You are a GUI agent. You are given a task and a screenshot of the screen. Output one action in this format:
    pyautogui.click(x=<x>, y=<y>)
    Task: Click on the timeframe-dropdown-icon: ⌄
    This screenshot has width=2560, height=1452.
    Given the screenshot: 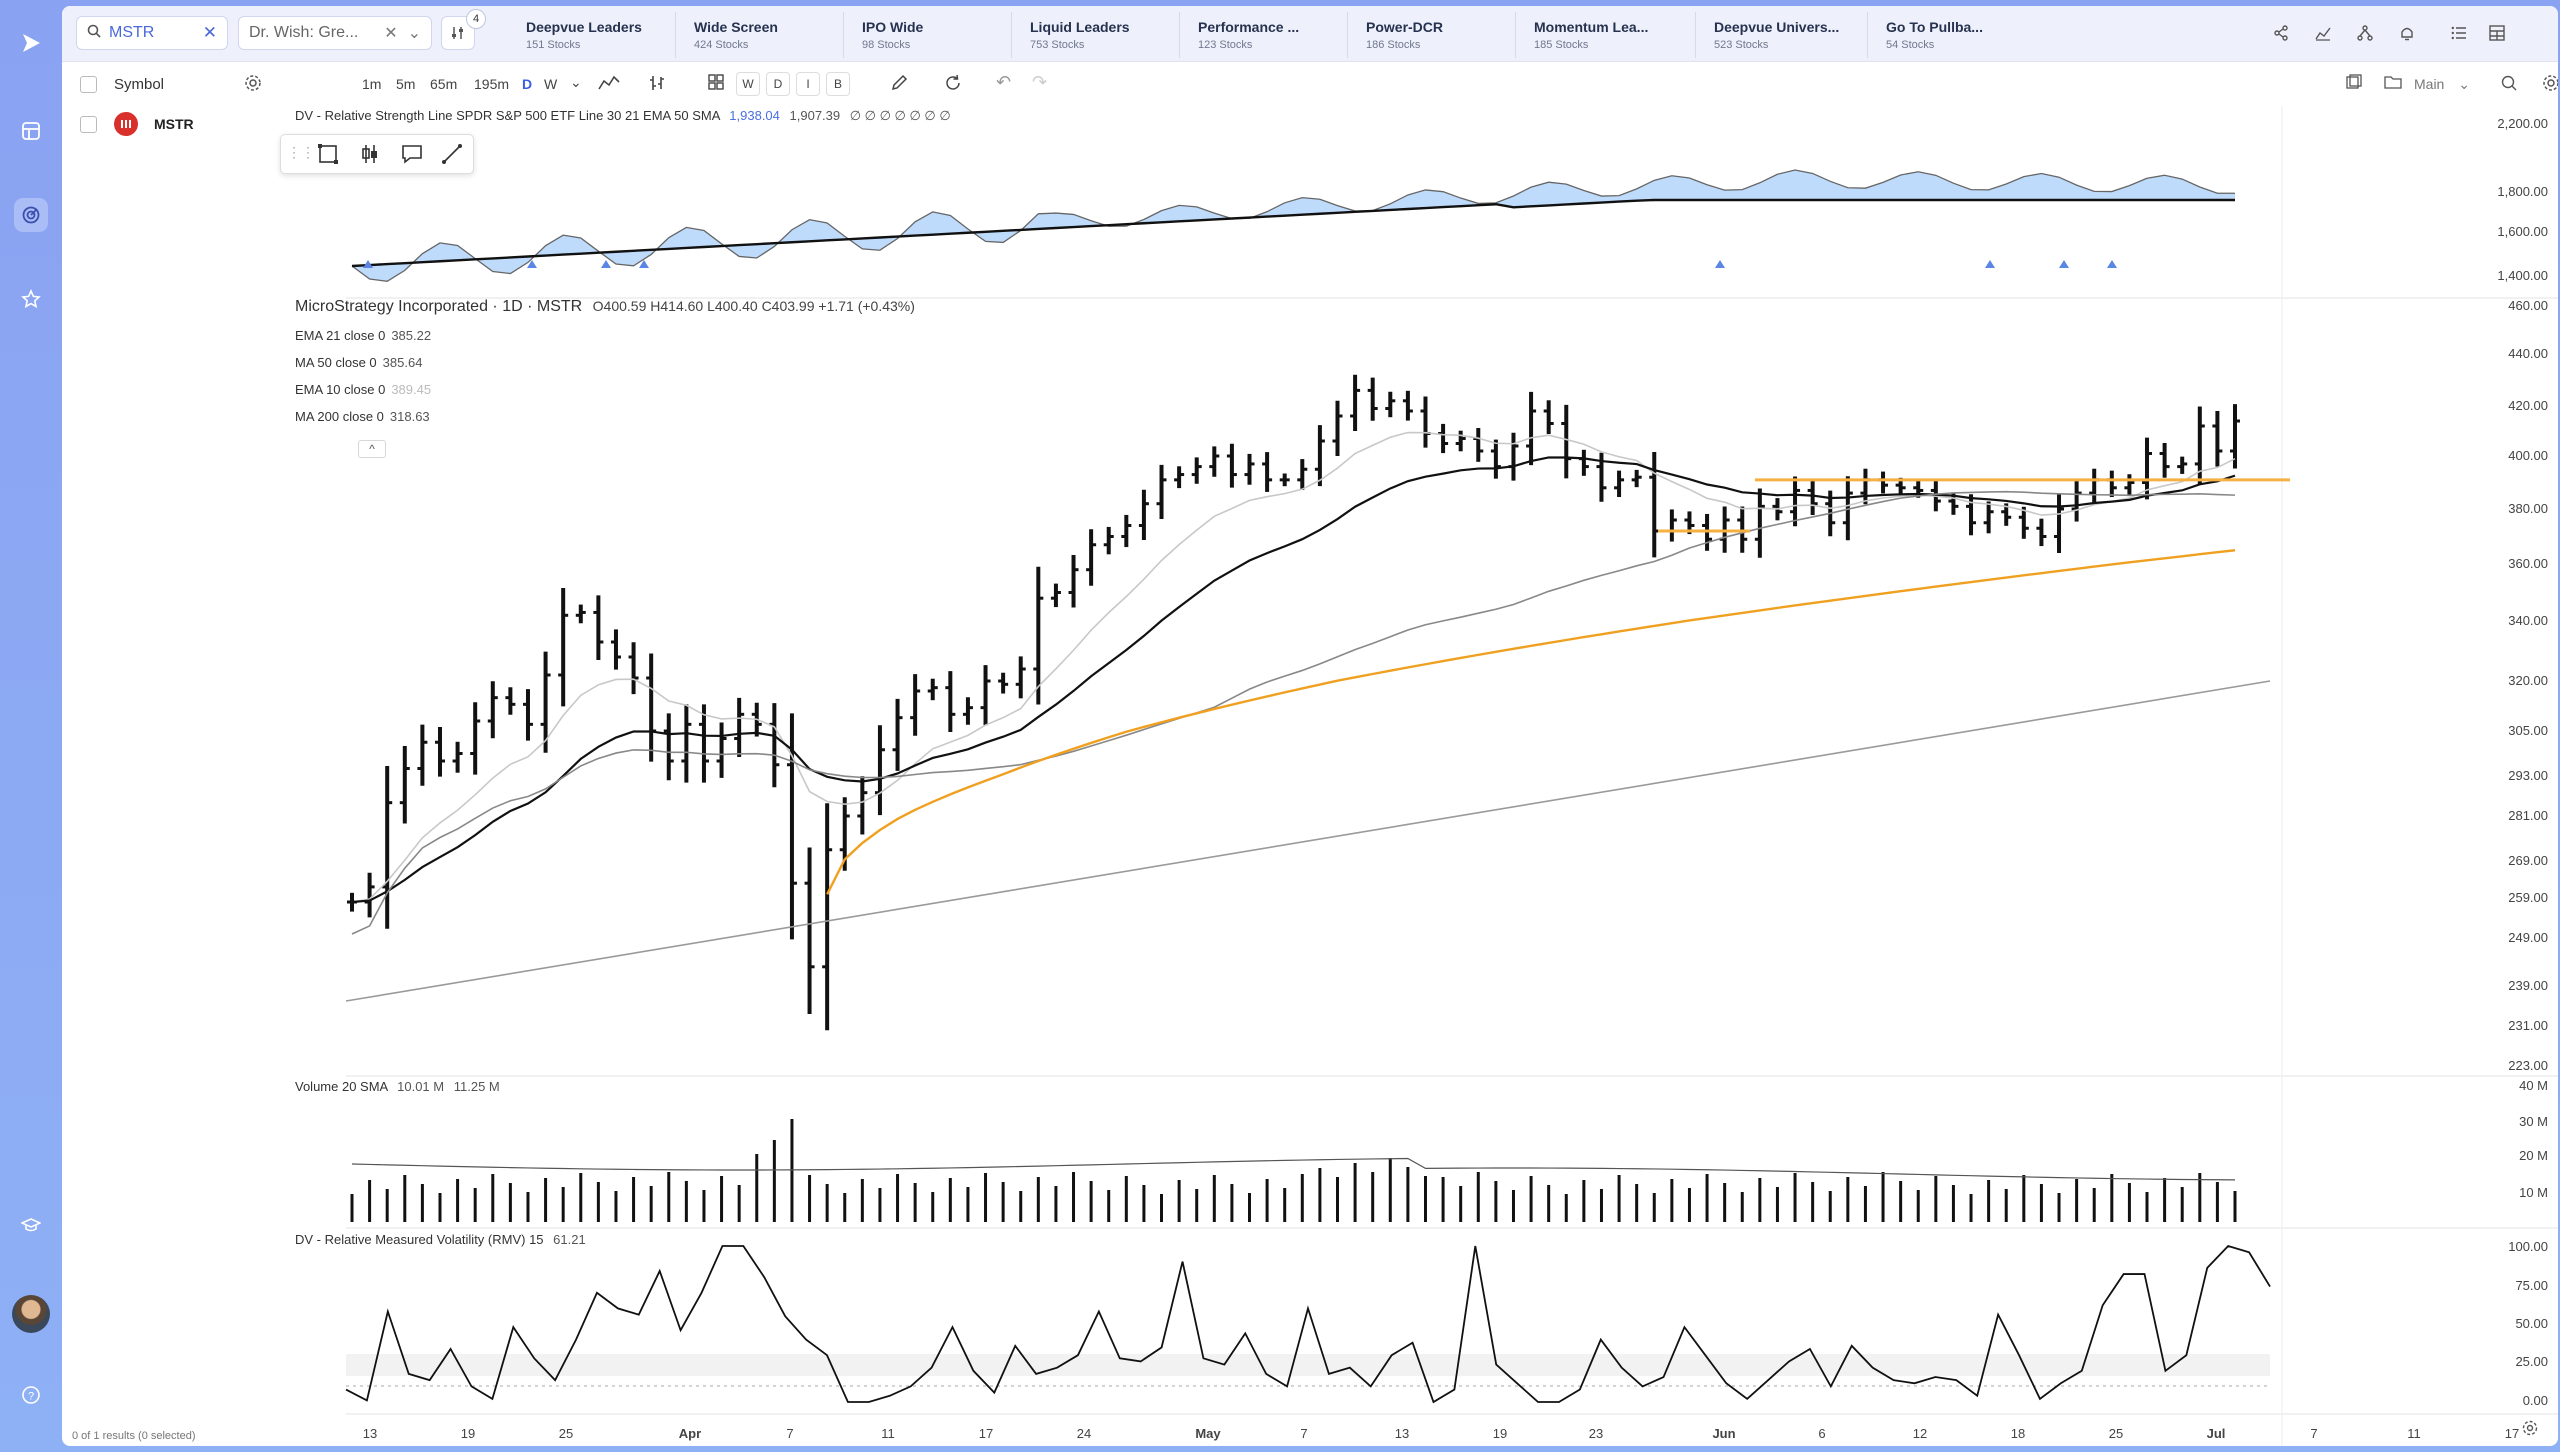 What is the action you would take?
    pyautogui.click(x=576, y=82)
    